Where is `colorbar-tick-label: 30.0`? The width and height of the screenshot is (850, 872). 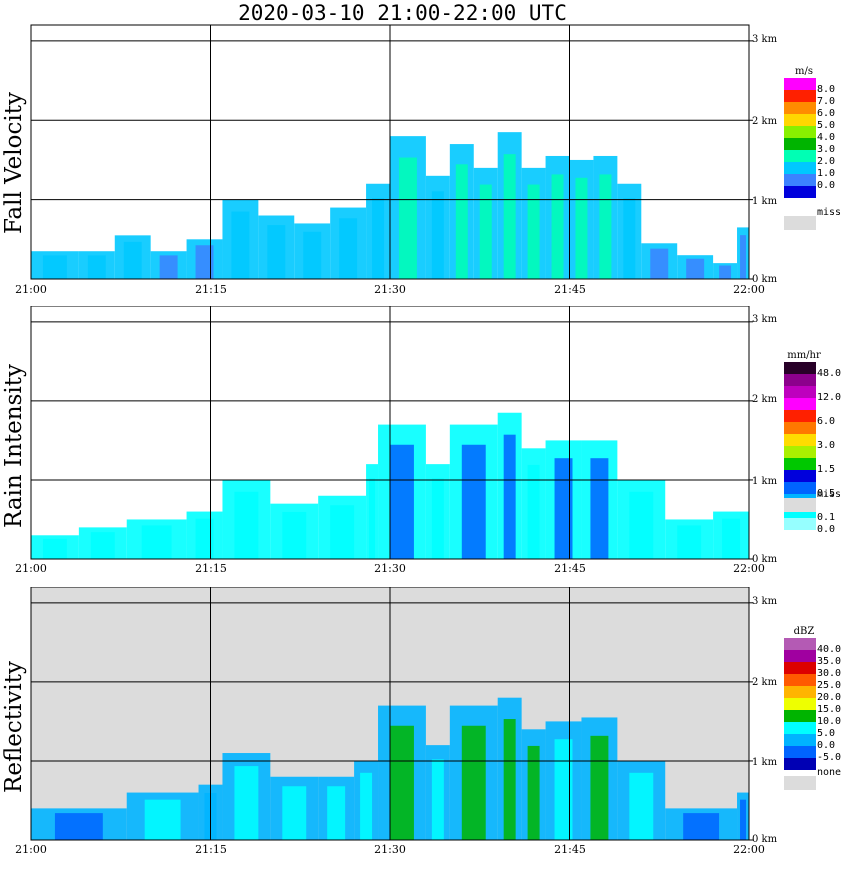 colorbar-tick-label: 30.0 is located at coordinates (829, 673).